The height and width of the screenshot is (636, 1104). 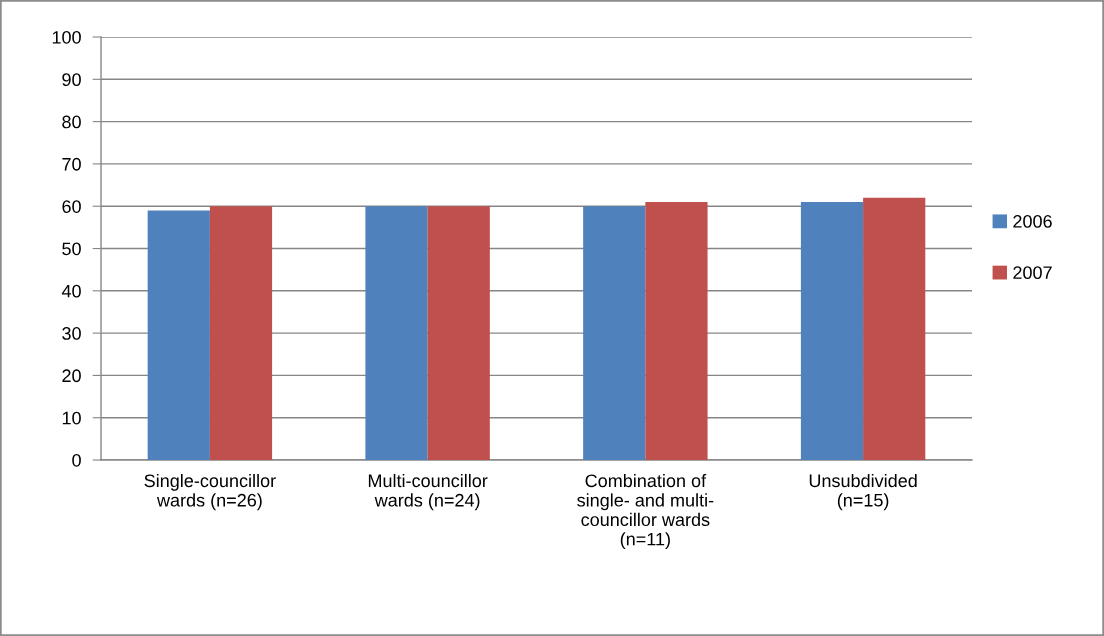 What do you see at coordinates (71, 122) in the screenshot?
I see `y-tick-label: 80` at bounding box center [71, 122].